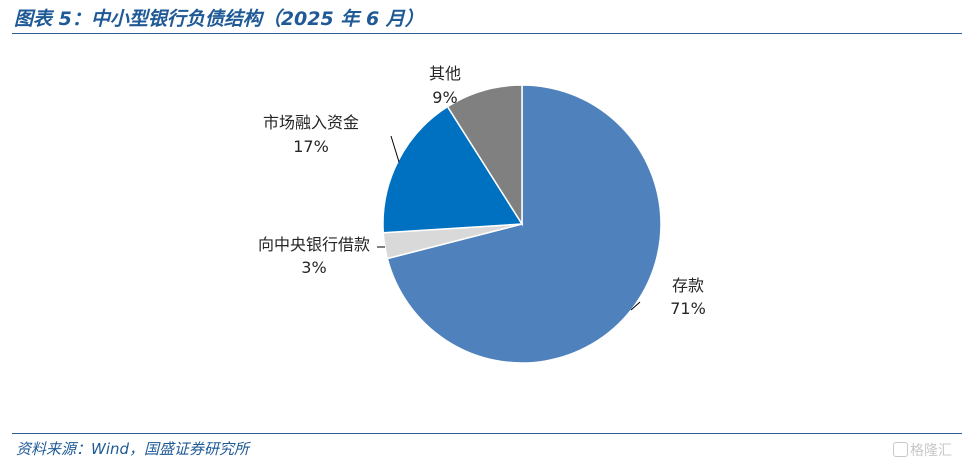 The height and width of the screenshot is (465, 967). I want to click on watermark-text: 格隆汇, so click(931, 451).